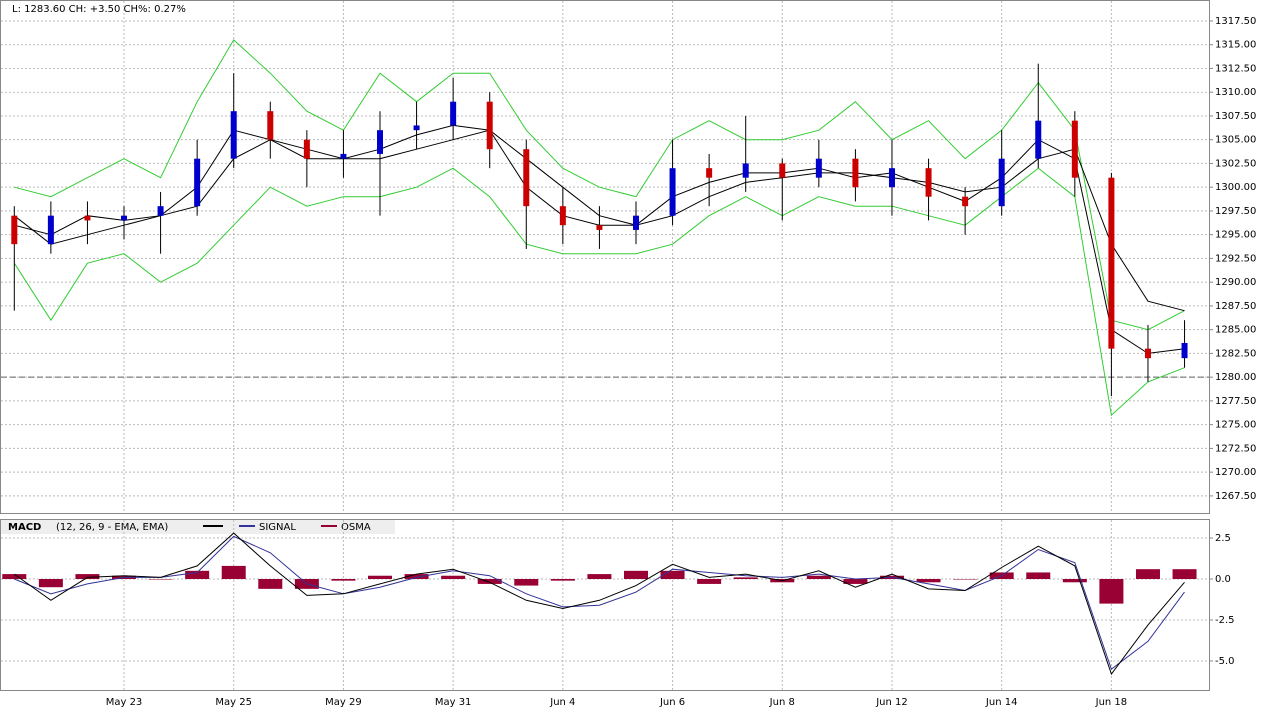 Image resolution: width=1269 pixels, height=716 pixels. Describe the element at coordinates (1235, 306) in the screenshot. I see `y-tick-label: 1287.50` at that location.